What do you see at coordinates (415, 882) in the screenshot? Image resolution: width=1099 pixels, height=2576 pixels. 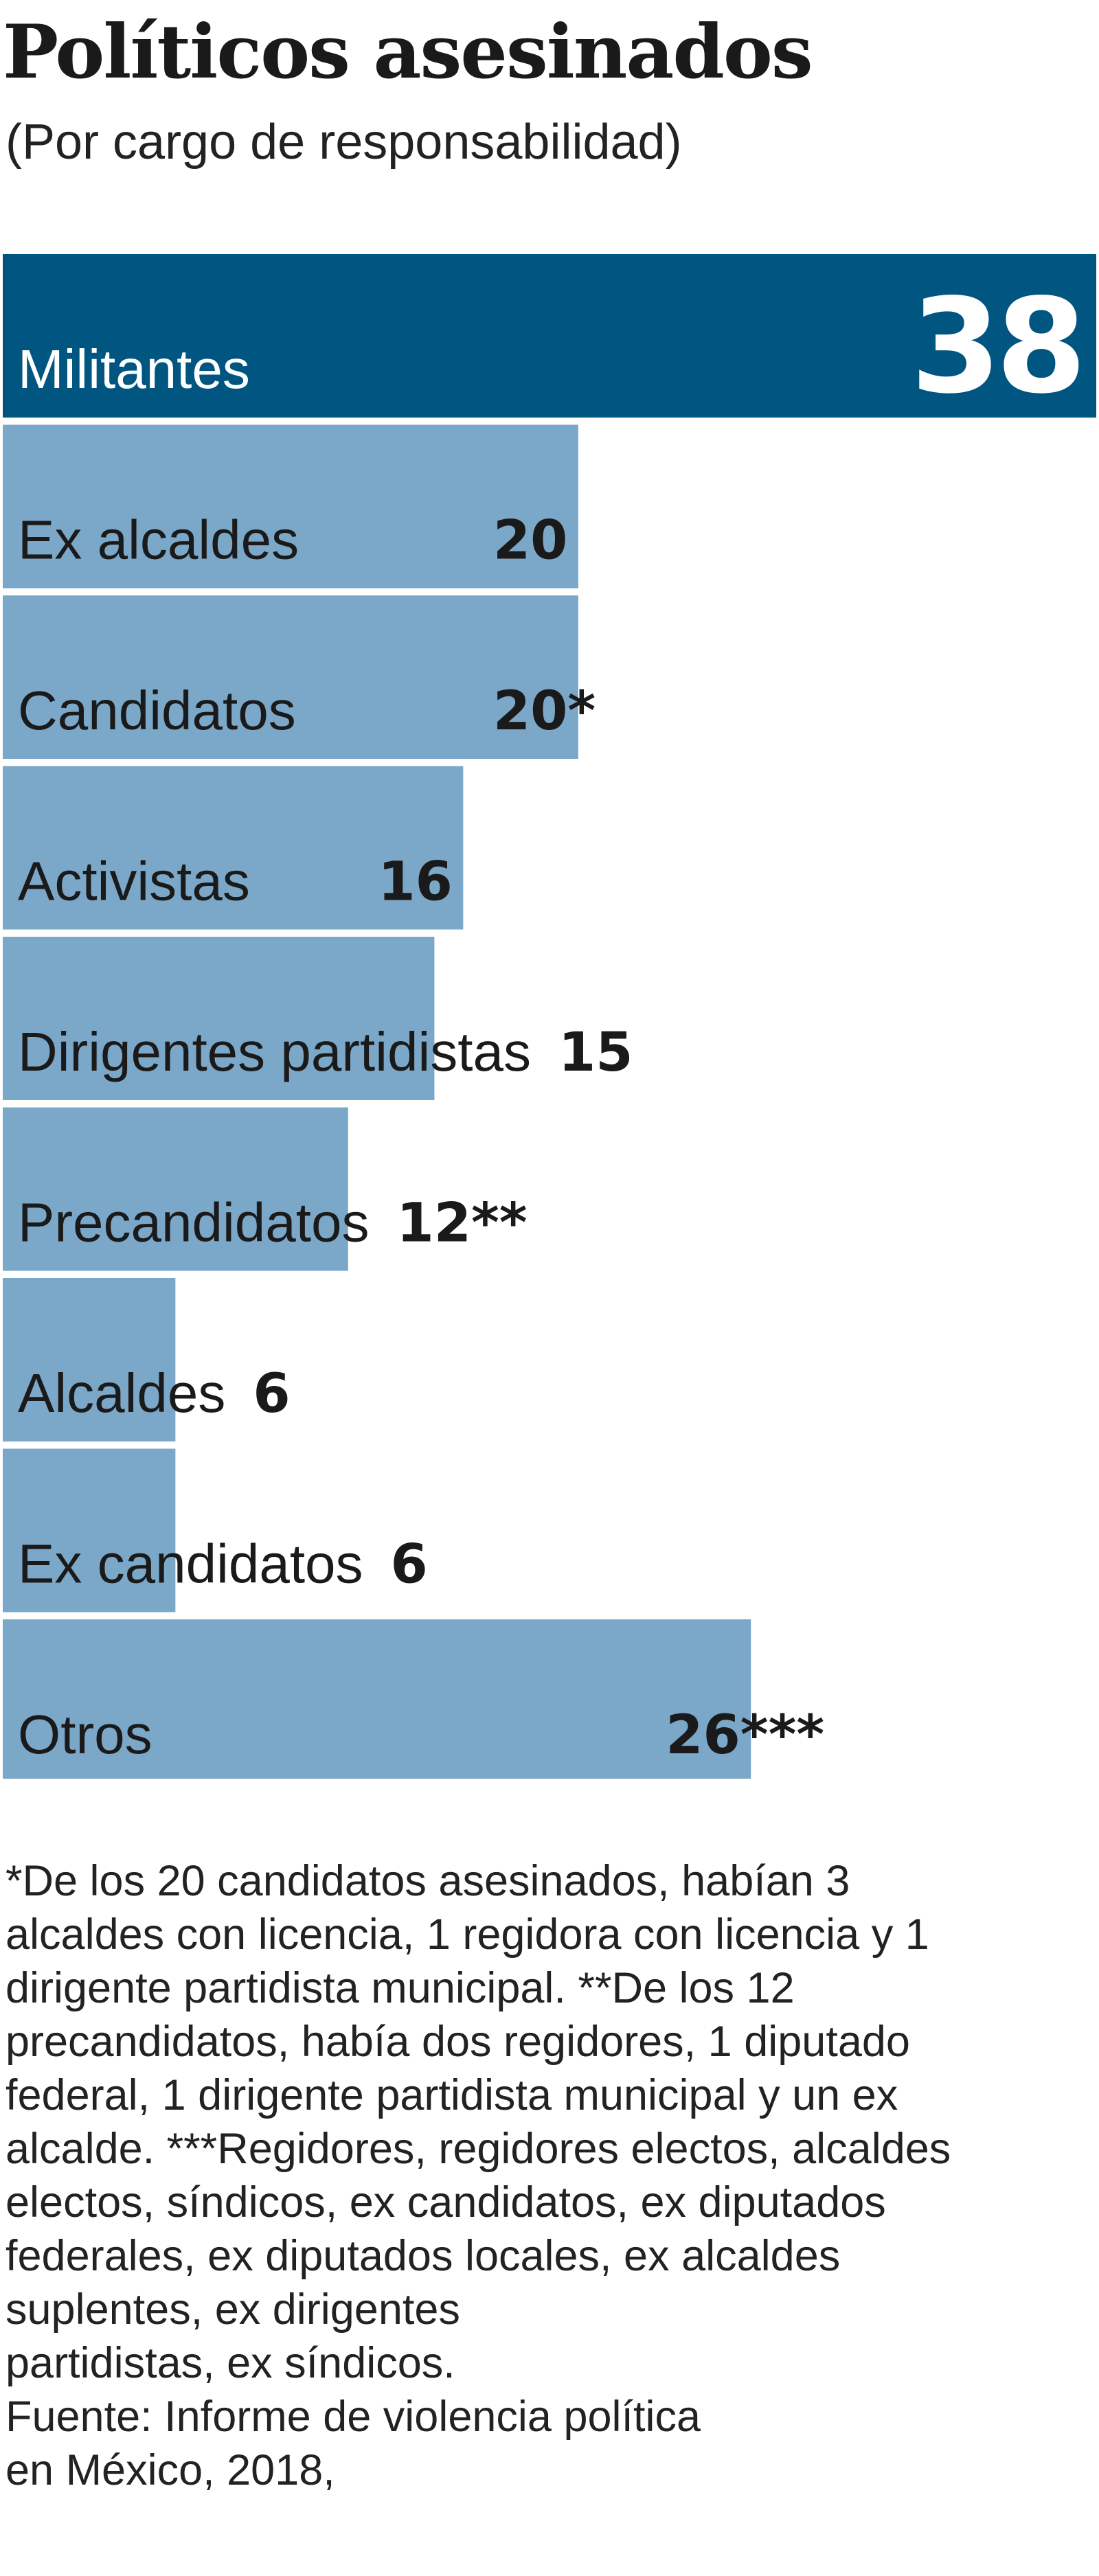 I see `bar-value-activistas: 16` at bounding box center [415, 882].